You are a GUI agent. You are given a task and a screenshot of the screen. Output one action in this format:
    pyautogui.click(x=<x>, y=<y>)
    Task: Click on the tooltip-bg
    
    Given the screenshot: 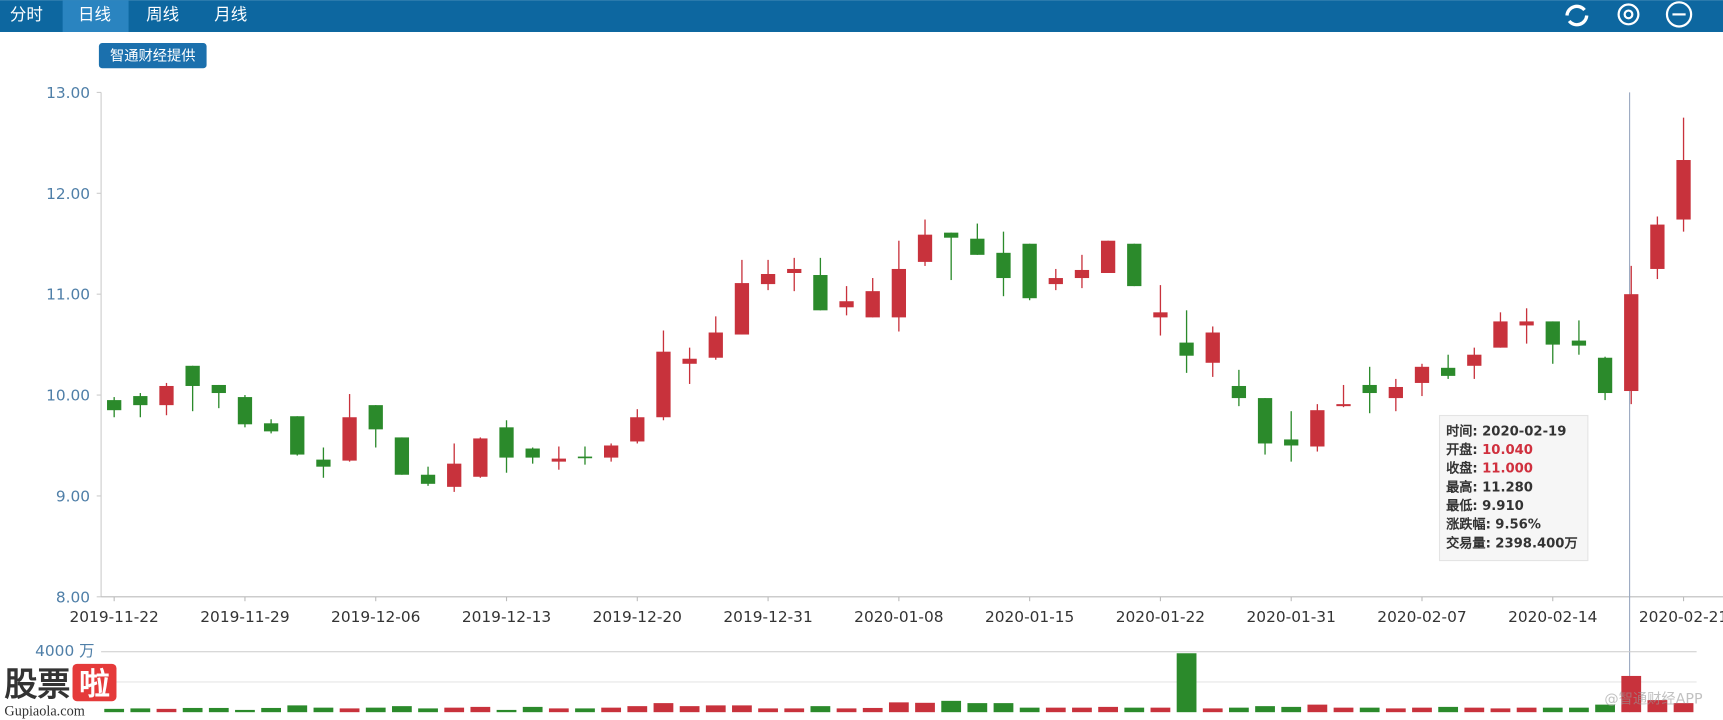 What is the action you would take?
    pyautogui.click(x=1513, y=488)
    